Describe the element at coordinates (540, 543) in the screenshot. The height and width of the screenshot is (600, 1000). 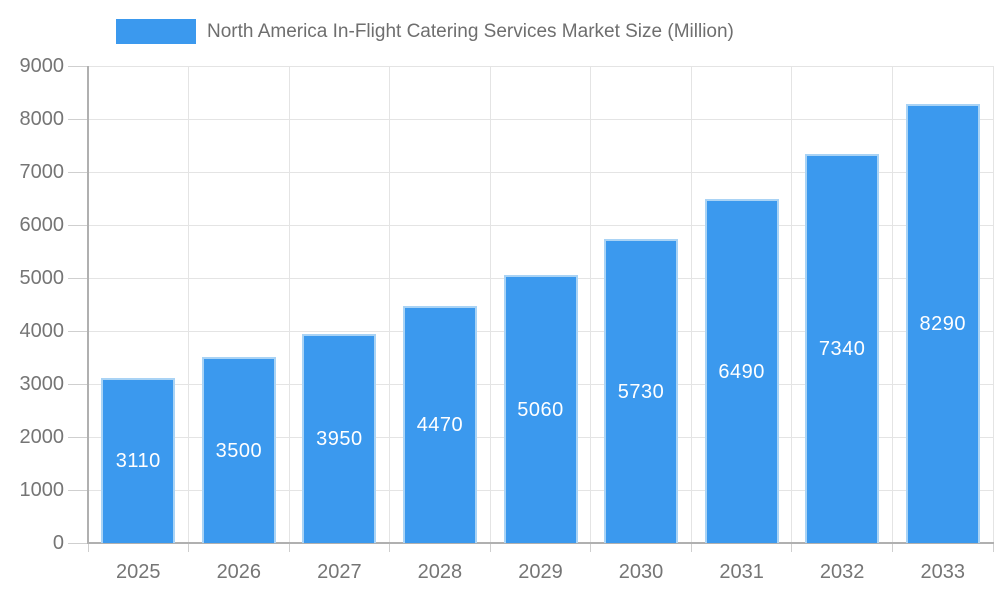
I see `x-axis-line` at that location.